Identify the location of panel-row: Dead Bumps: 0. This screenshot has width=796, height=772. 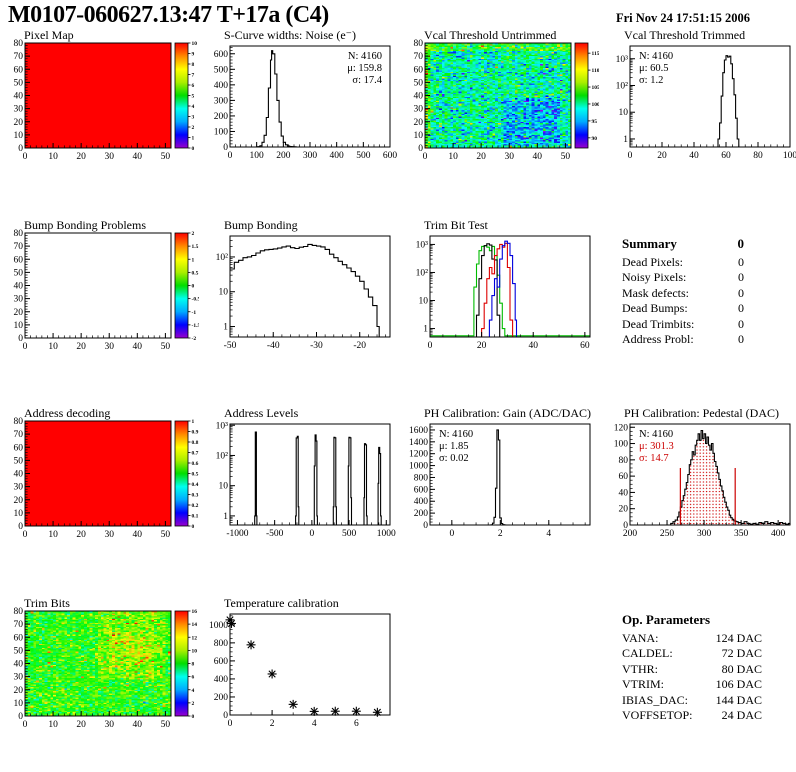
(683, 308).